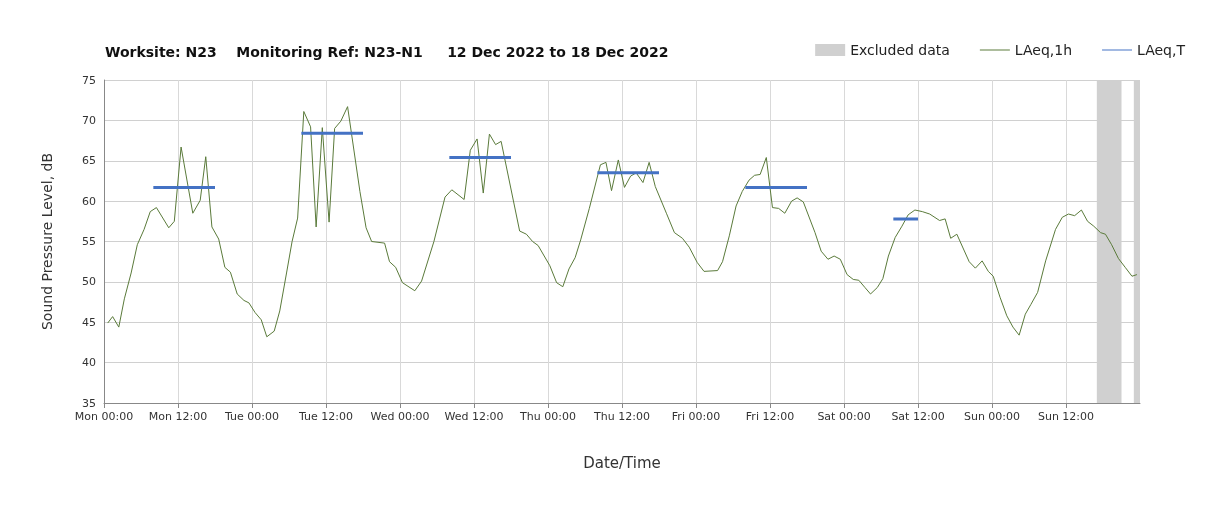 The image size is (1208, 509). What do you see at coordinates (696, 416) in the screenshot?
I see `x-tick-label: Fri 00:00` at bounding box center [696, 416].